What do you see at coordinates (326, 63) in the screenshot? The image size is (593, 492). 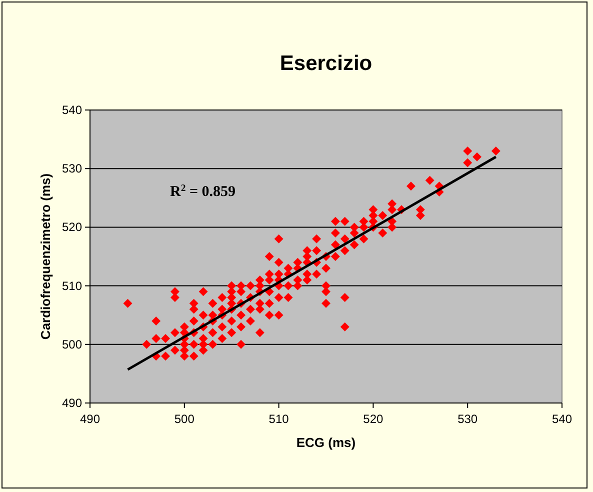 I see `chart-title: Esercizio` at bounding box center [326, 63].